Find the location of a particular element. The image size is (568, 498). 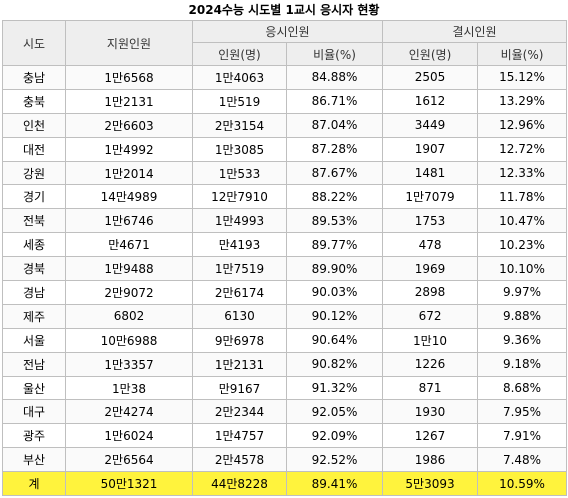

table-cell: 6802 is located at coordinates (129, 316).